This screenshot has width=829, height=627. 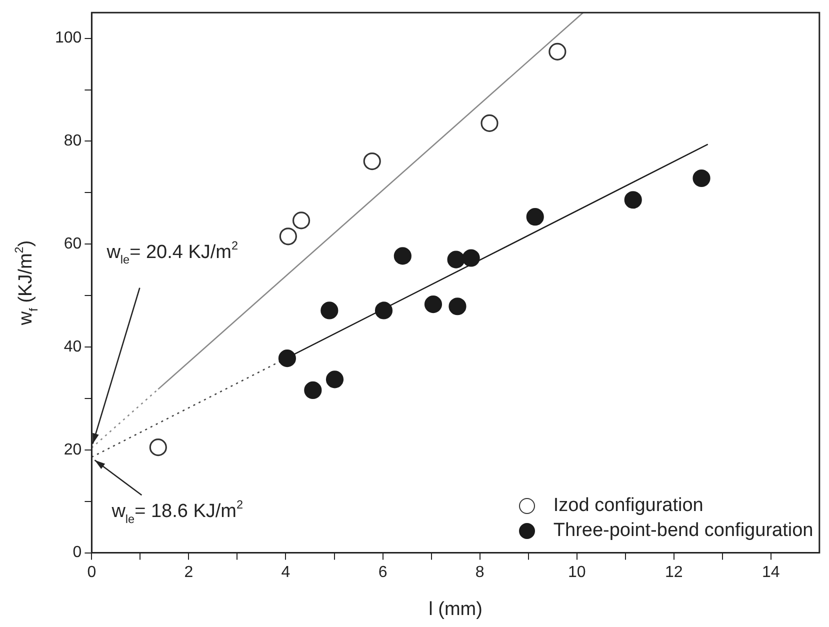 I want to click on x-tick-label: 4, so click(x=285, y=572).